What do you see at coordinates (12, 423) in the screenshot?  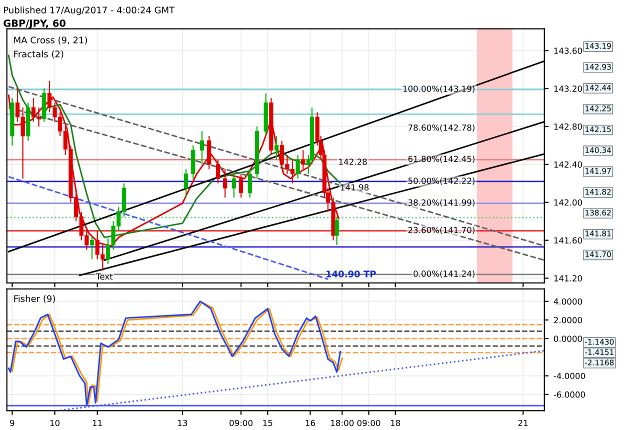 I see `x-tick-label: 9` at bounding box center [12, 423].